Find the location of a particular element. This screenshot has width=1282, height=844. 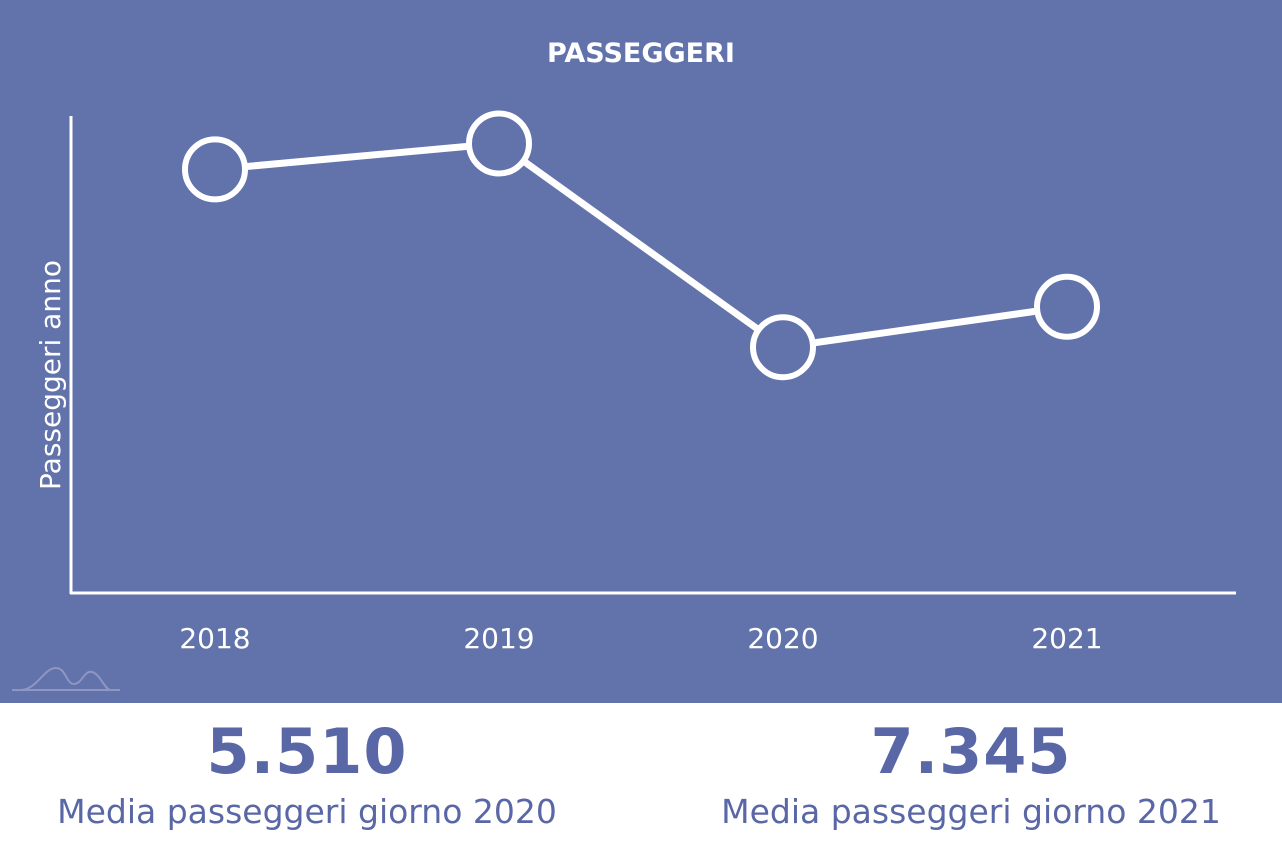

data-point-2021 is located at coordinates (1067, 306).